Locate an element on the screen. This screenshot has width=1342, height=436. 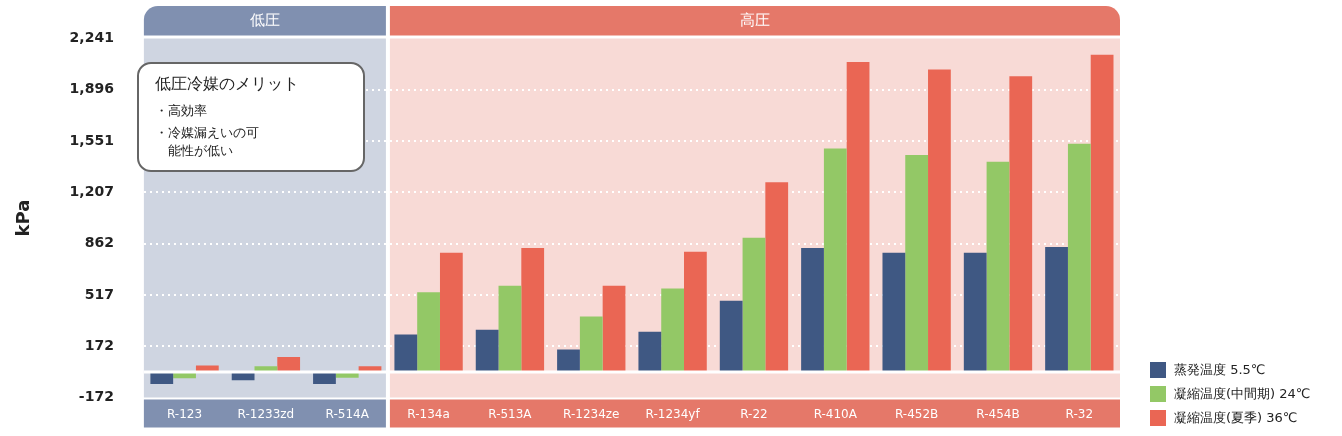
x-tick-label: R-514A is located at coordinates (347, 413).